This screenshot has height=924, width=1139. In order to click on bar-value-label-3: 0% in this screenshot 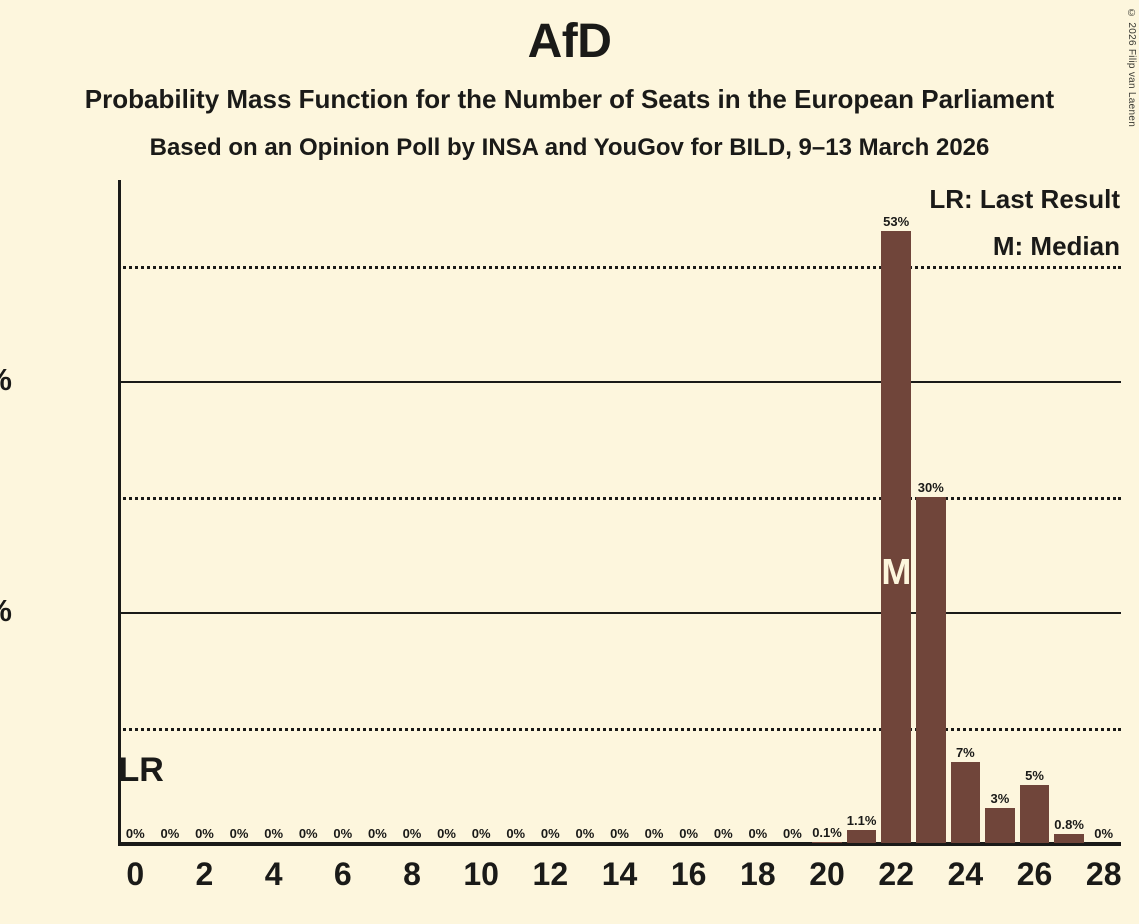, I will do `click(239, 833)`.